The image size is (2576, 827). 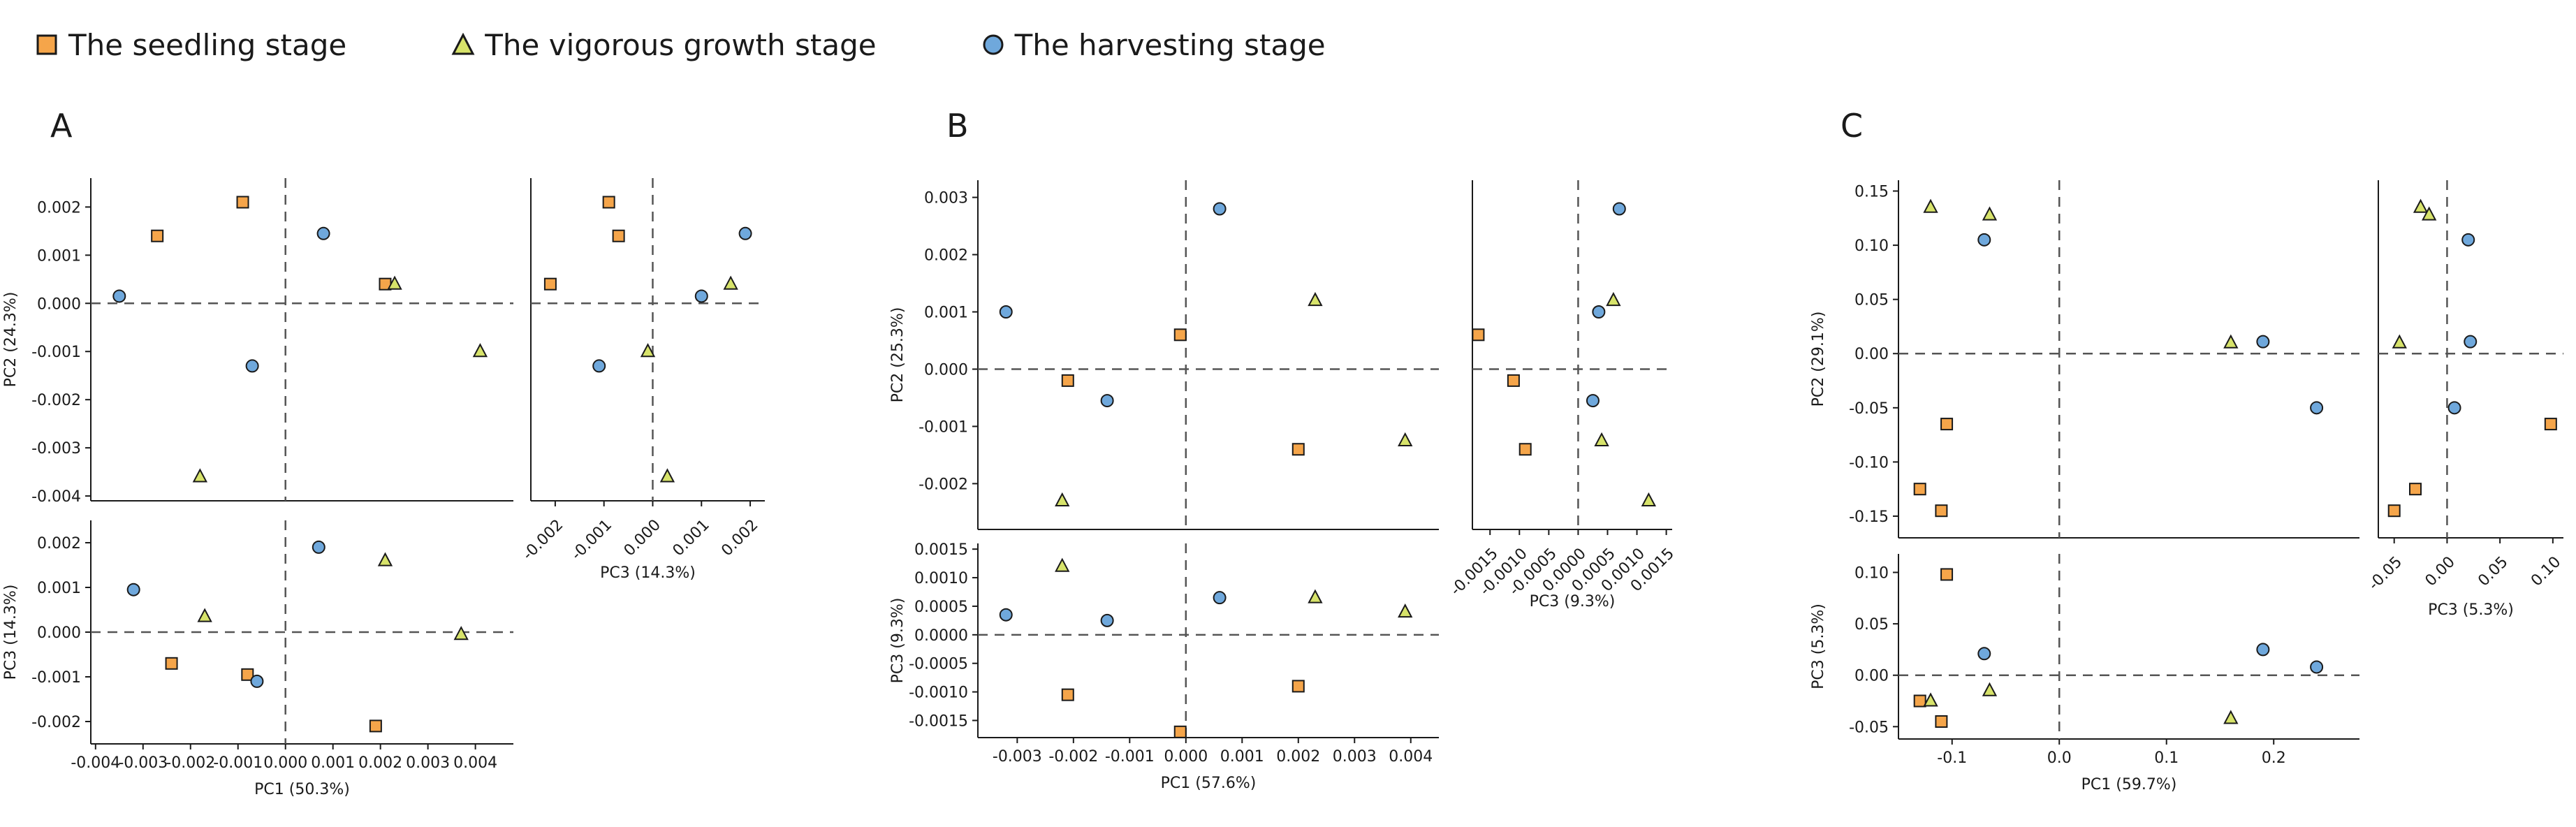 I want to click on y-tick-label: 0.05, so click(x=1871, y=300).